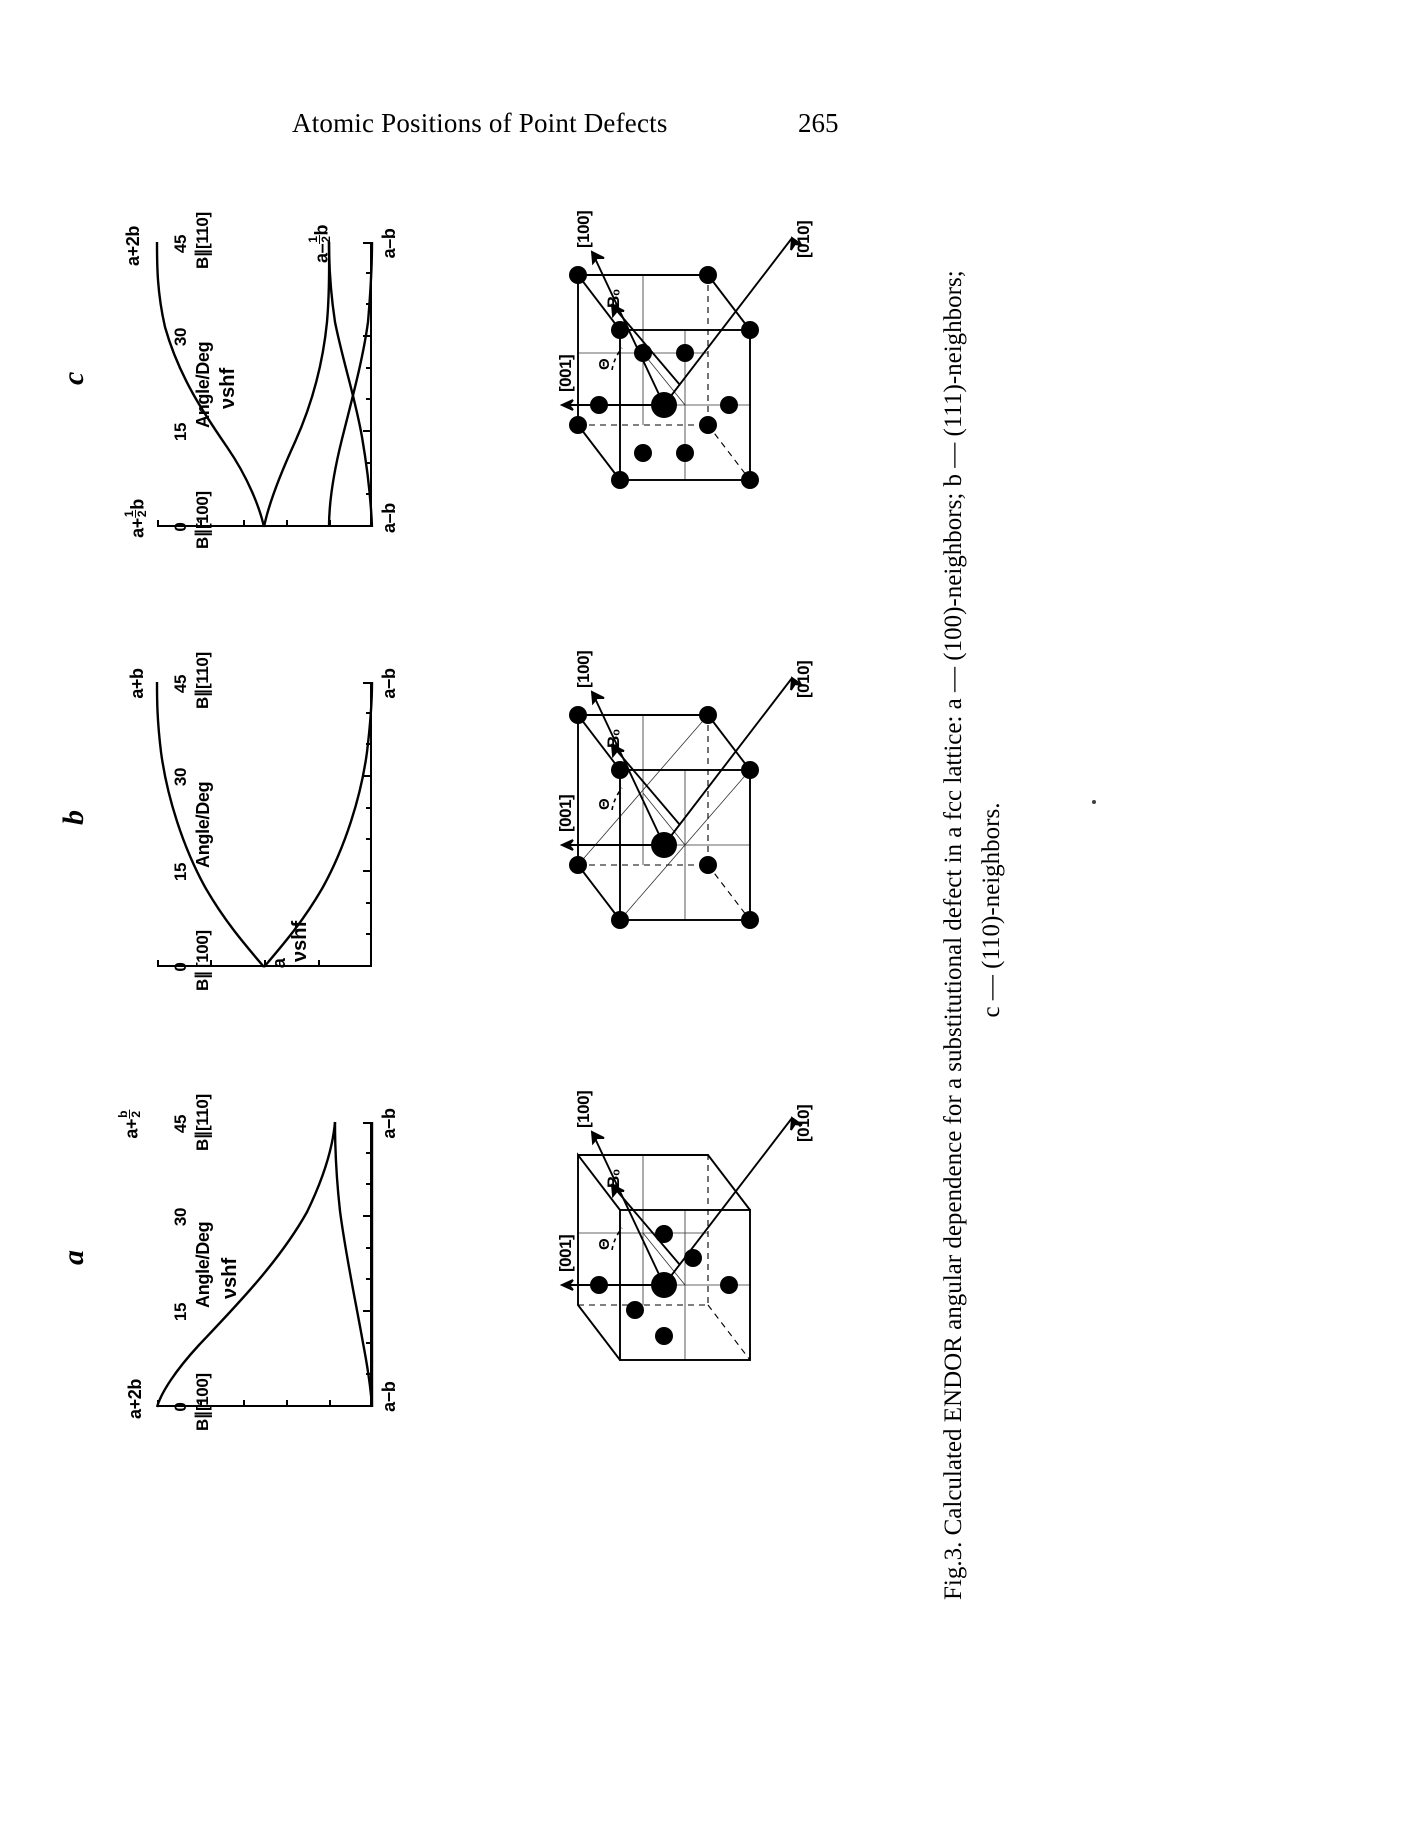 This screenshot has width=1409, height=1845. Describe the element at coordinates (803, 679) in the screenshot. I see `cube-b-dir-010: [010]` at that location.